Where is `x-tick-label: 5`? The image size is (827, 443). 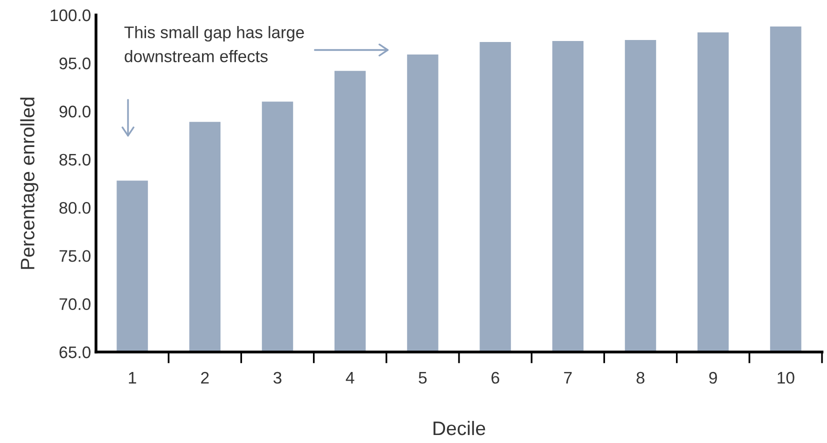 x-tick-label: 5 is located at coordinates (422, 378).